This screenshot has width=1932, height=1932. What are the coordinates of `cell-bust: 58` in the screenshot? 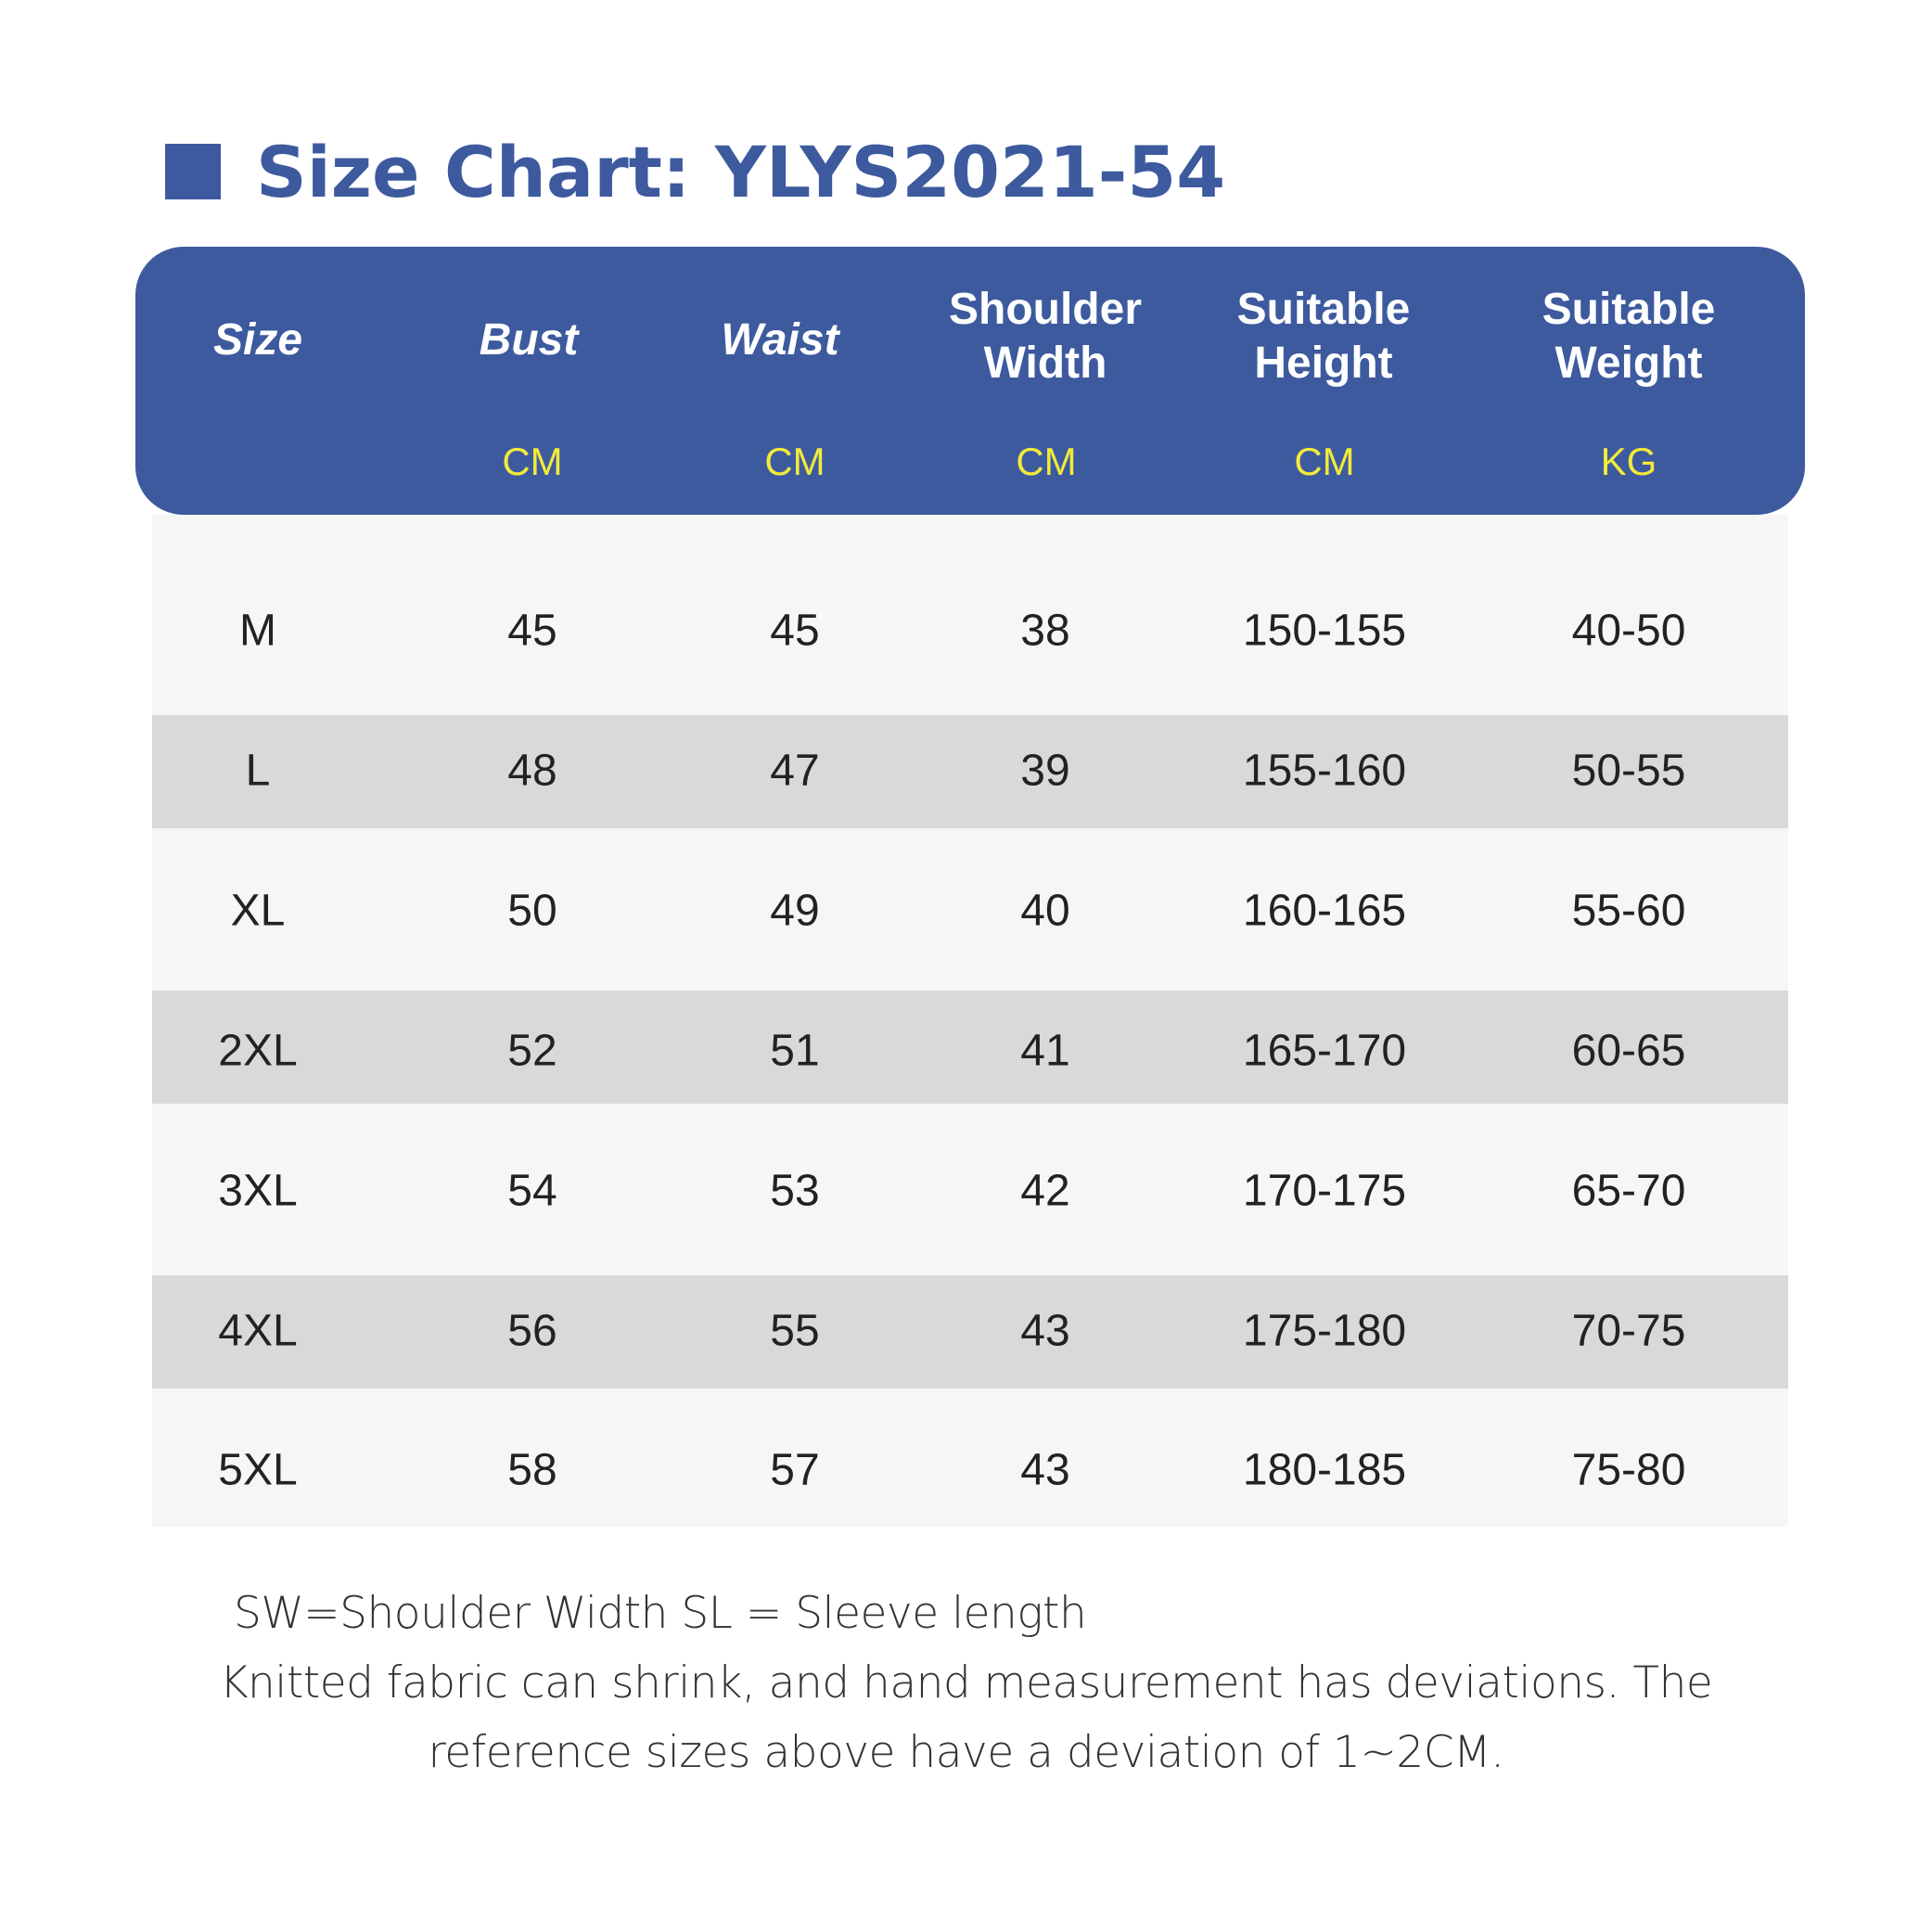 It's located at (532, 1470).